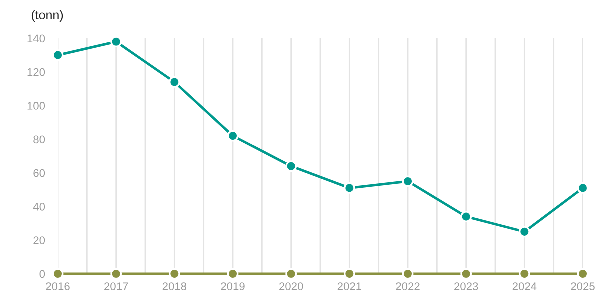  What do you see at coordinates (116, 286) in the screenshot?
I see `x-tick-label: 2017` at bounding box center [116, 286].